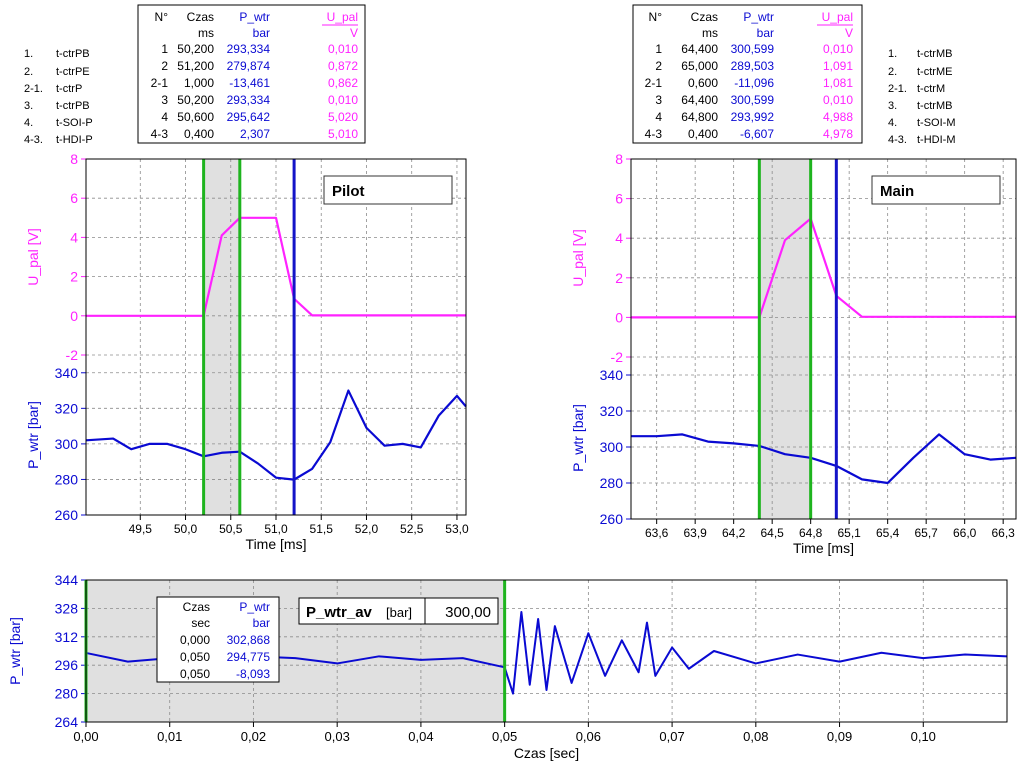  I want to click on voltage-y-tick-label: 4, so click(619, 238).